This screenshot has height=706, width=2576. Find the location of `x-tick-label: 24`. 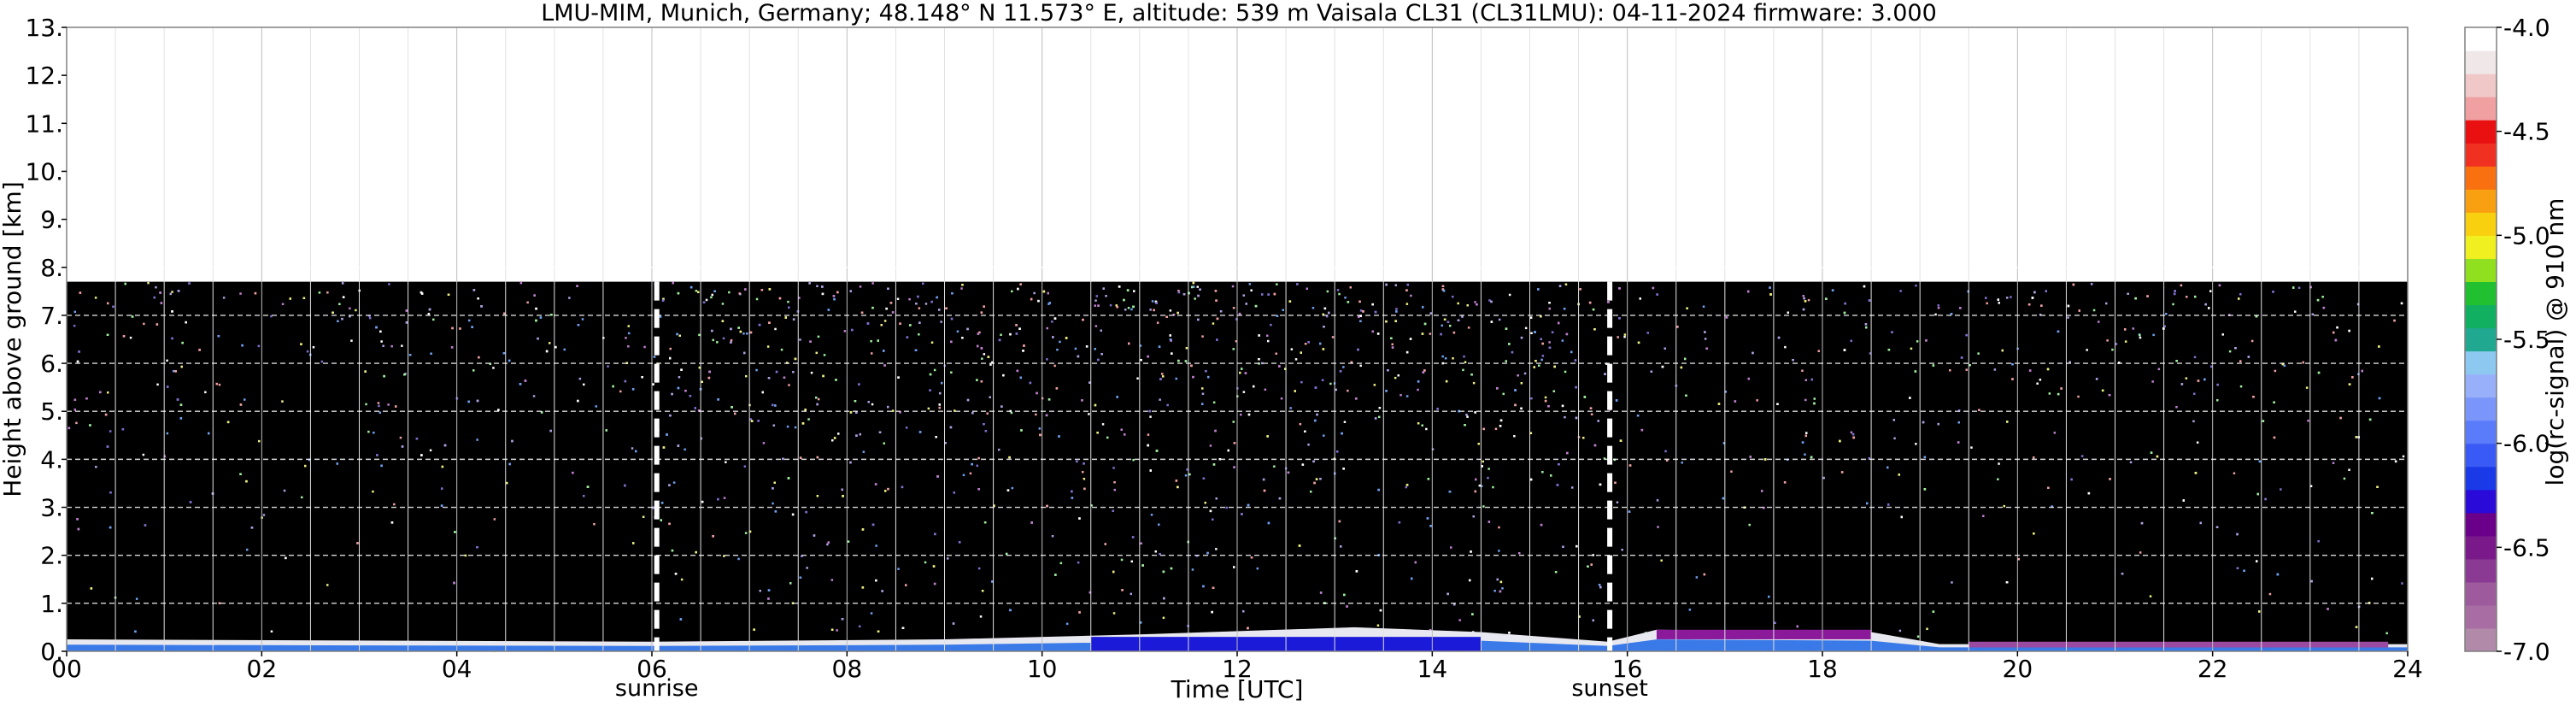

x-tick-label: 24 is located at coordinates (2407, 669).